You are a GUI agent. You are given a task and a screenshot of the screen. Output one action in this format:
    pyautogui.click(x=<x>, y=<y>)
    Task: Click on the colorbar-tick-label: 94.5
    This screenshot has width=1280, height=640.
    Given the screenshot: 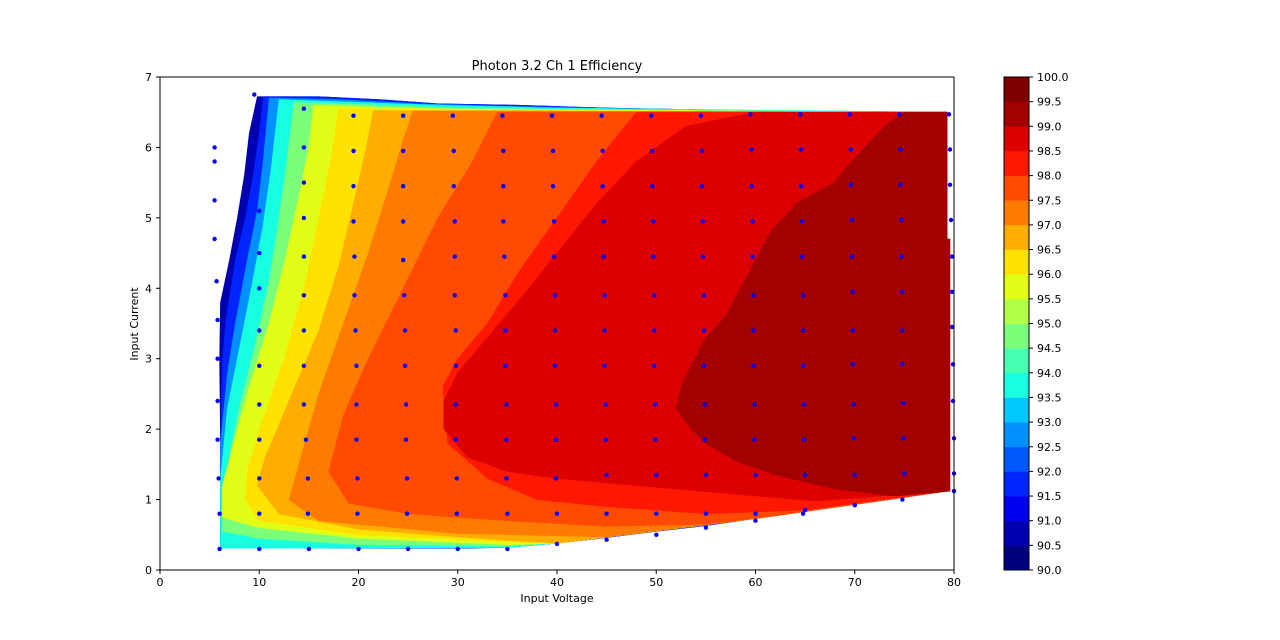 What is the action you would take?
    pyautogui.click(x=1049, y=348)
    